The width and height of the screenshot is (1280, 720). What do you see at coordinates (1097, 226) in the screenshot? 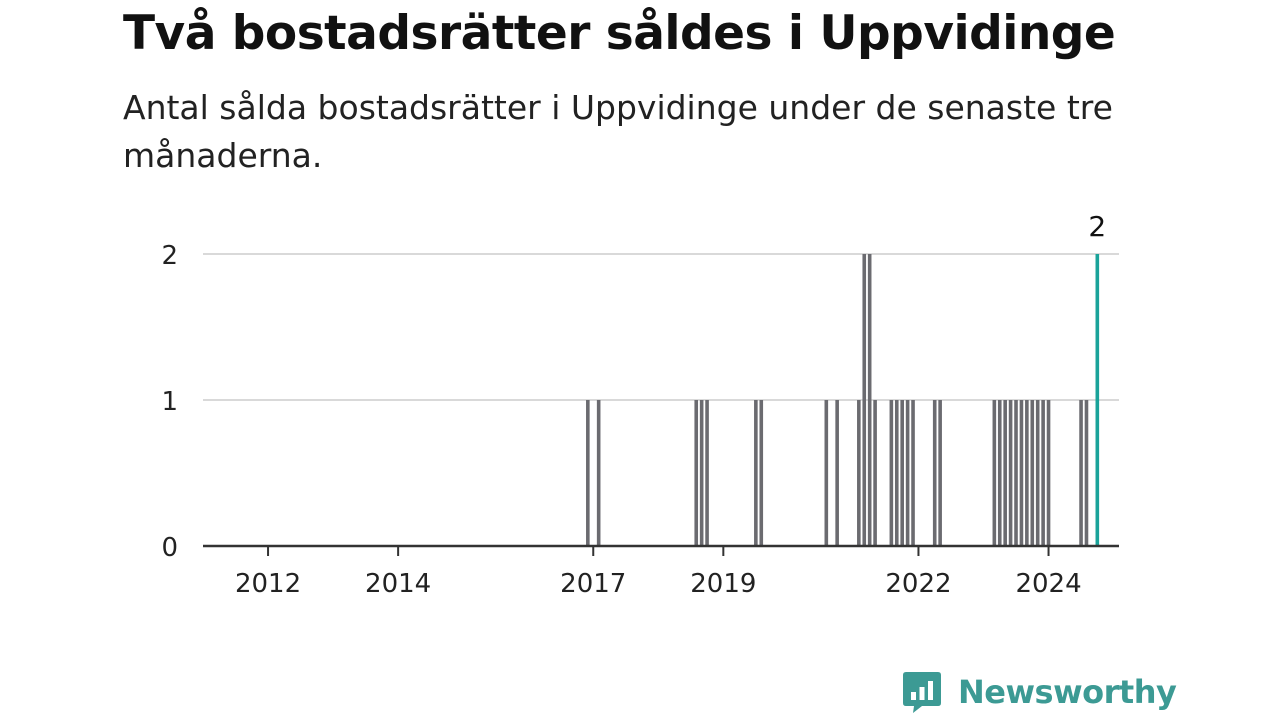
I see `highlight-data-label: 2` at bounding box center [1097, 226].